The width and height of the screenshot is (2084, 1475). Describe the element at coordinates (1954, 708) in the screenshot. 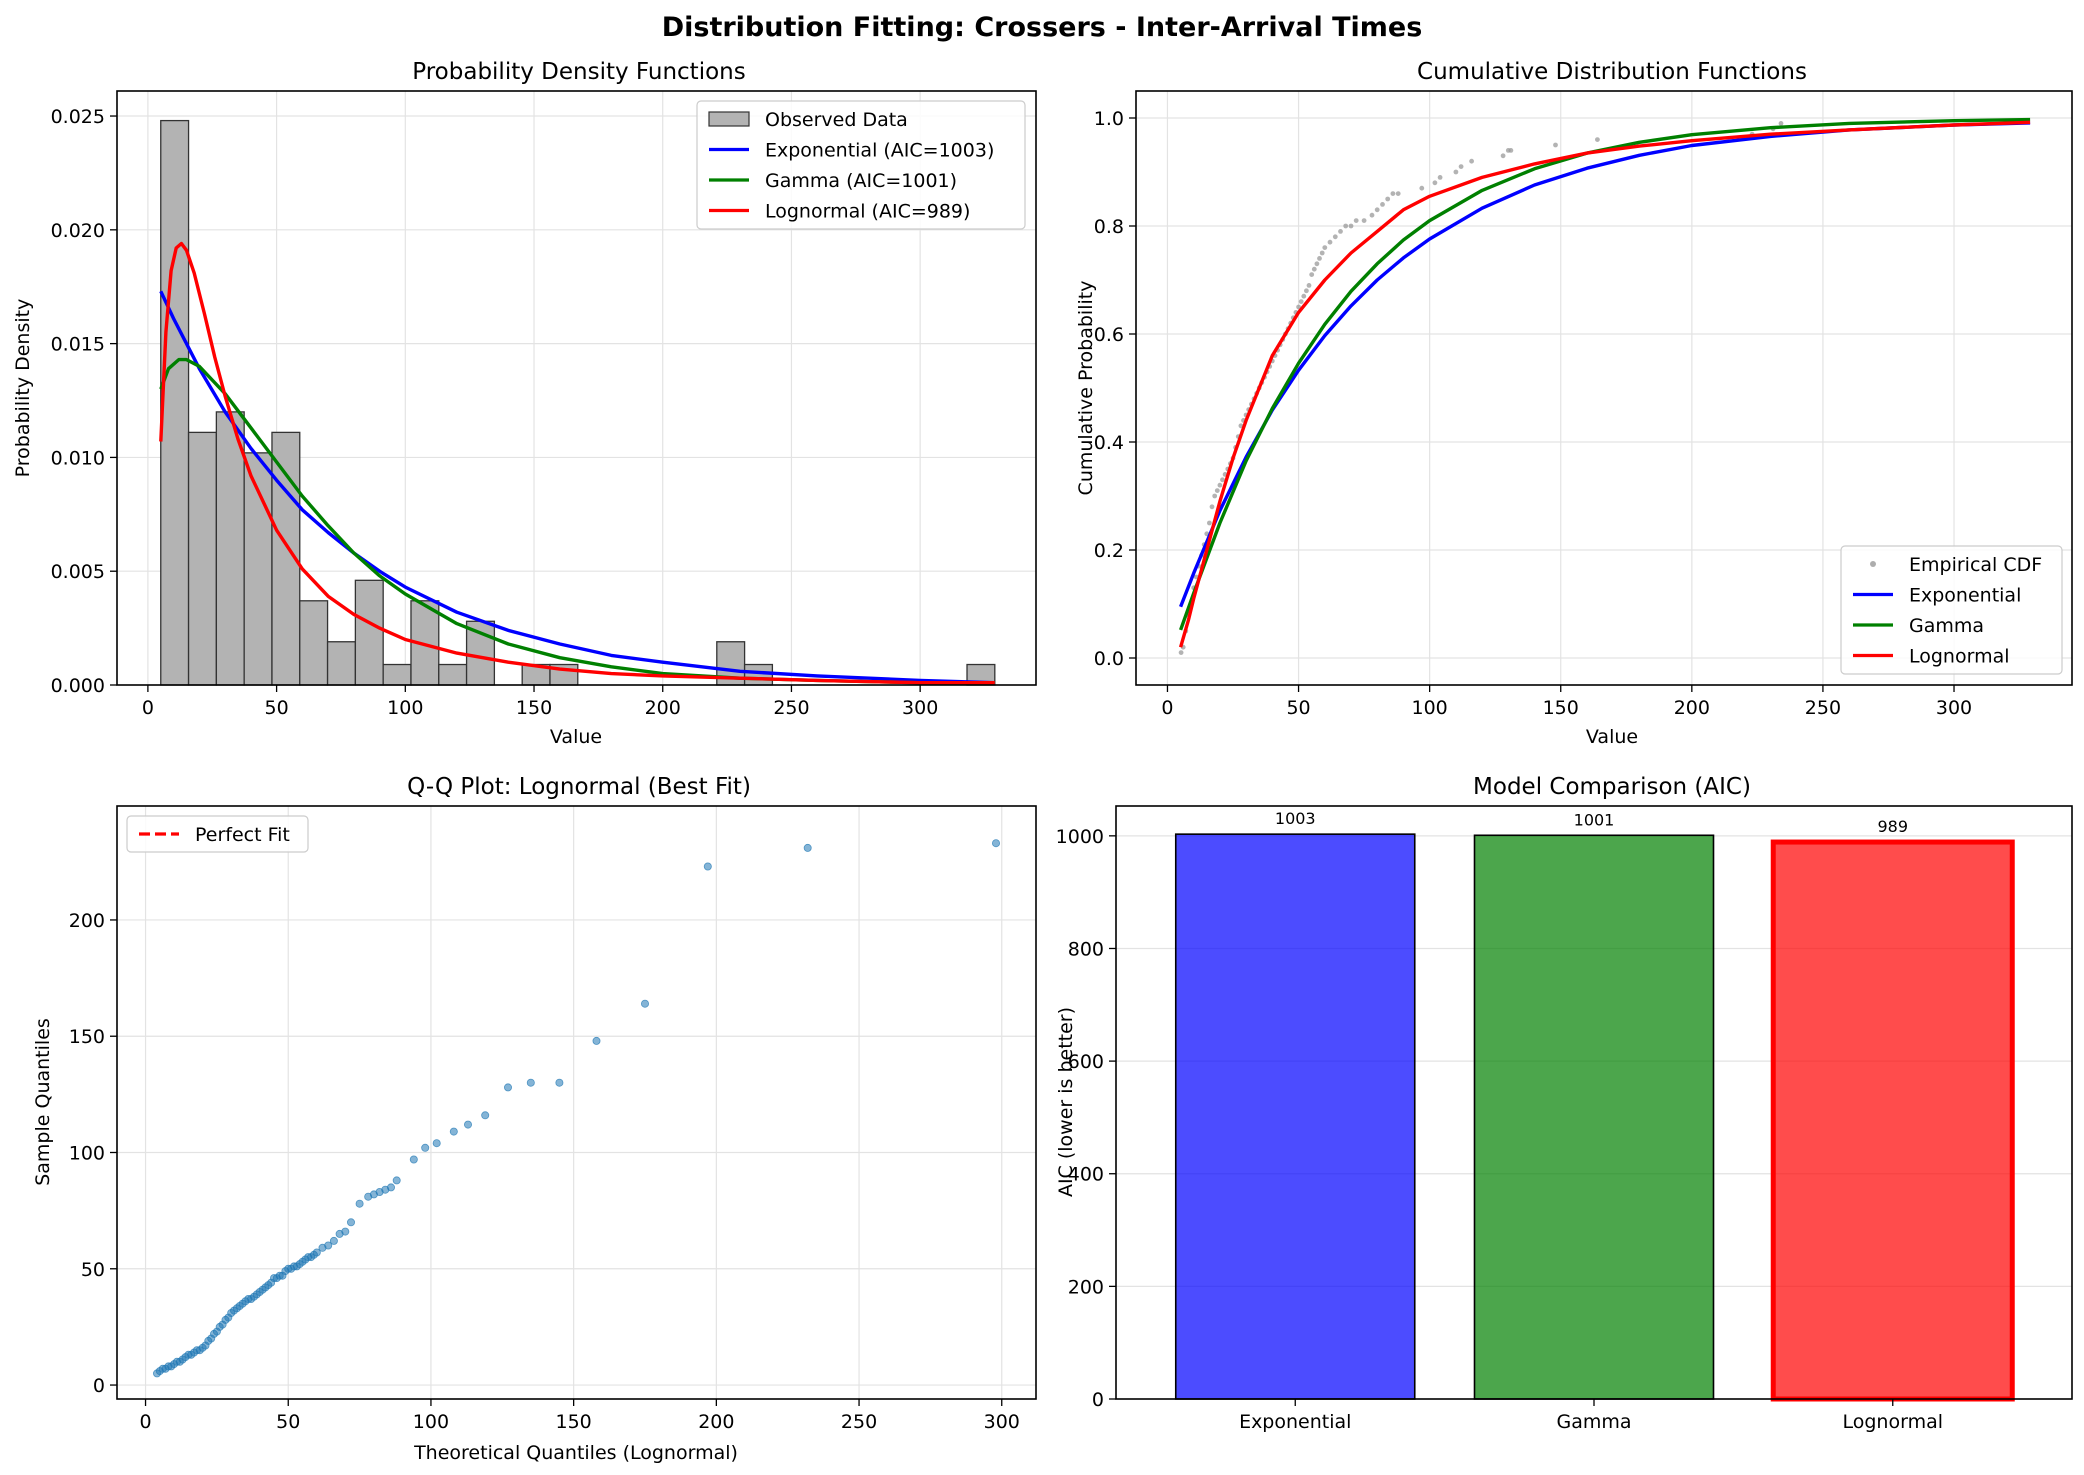

I see `cdf-xtick-label: 300` at that location.